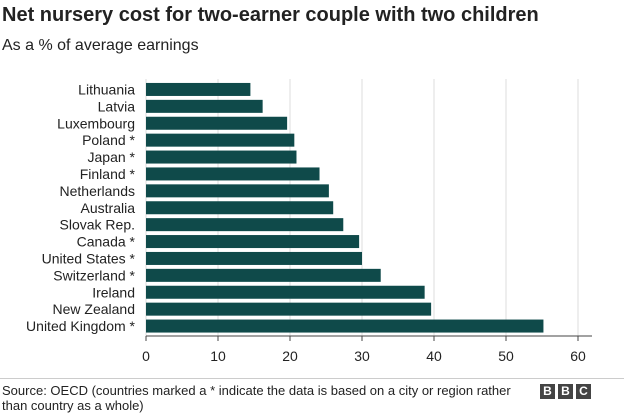 The image size is (624, 416). What do you see at coordinates (506, 356) in the screenshot?
I see `x-tick-label: 50` at bounding box center [506, 356].